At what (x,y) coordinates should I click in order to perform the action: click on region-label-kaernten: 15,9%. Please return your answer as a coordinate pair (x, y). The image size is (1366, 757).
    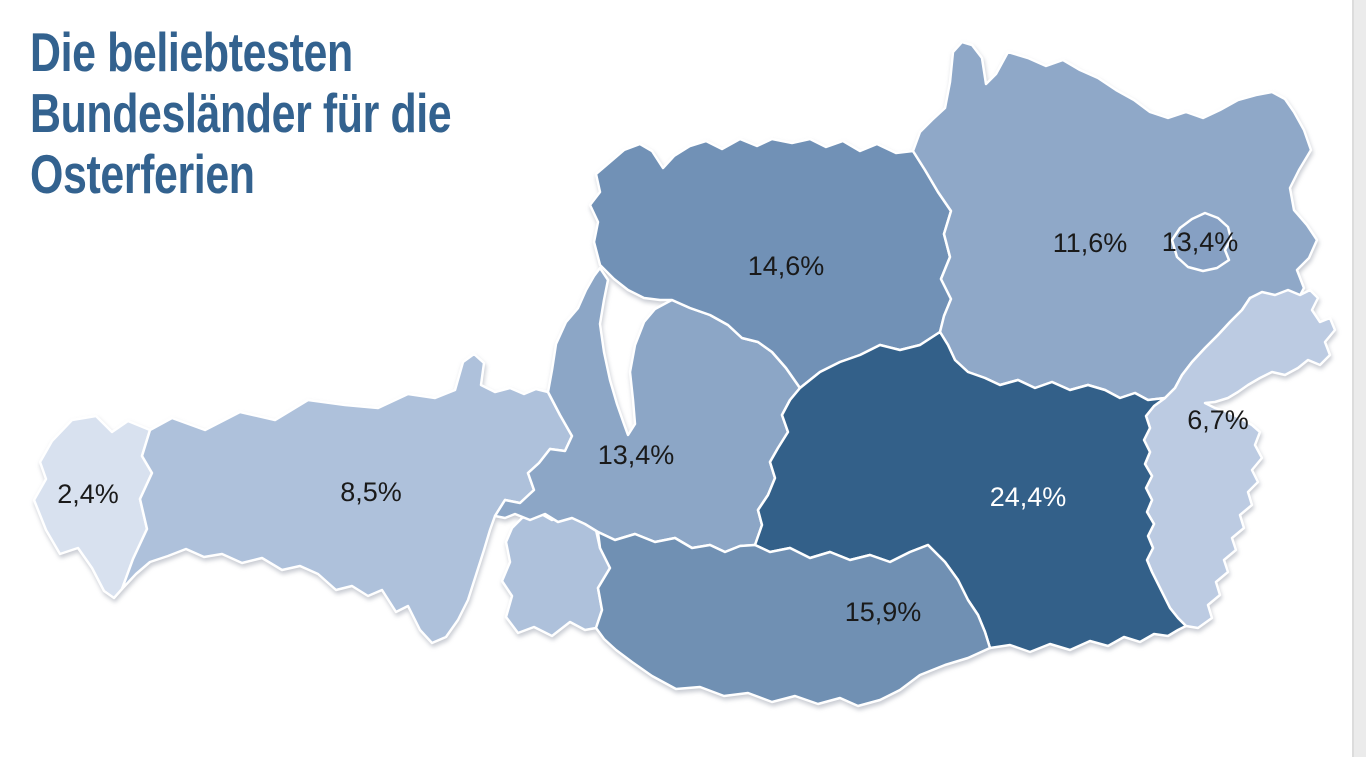
    Looking at the image, I should click on (883, 612).